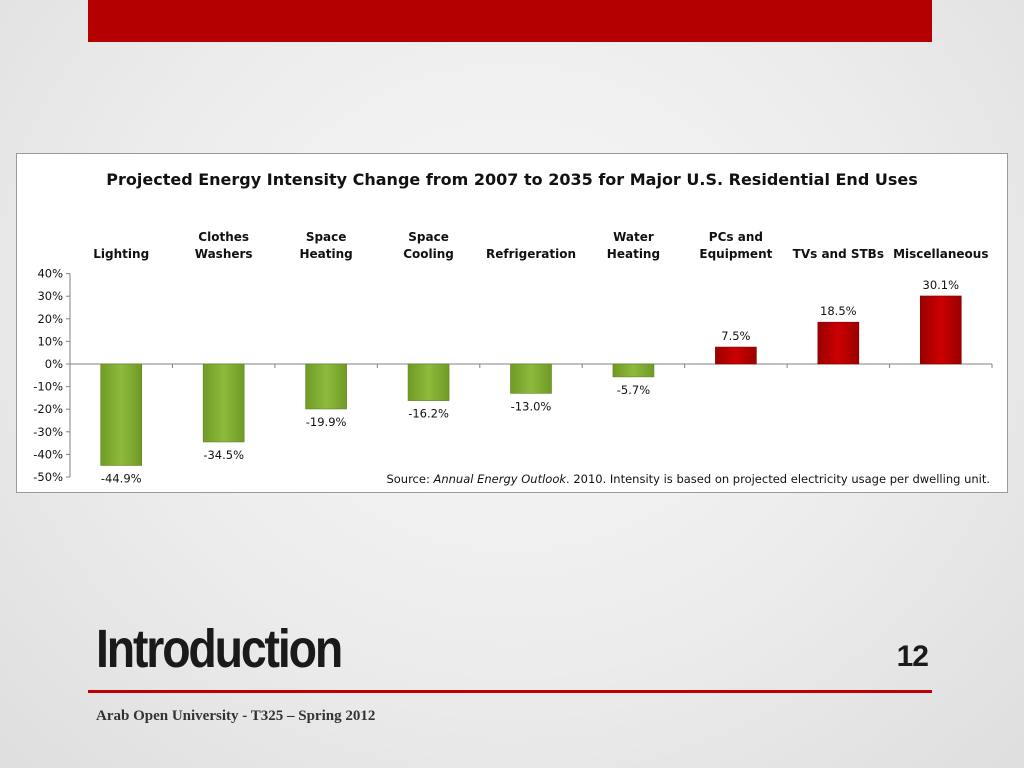  I want to click on data-label: -19.9%, so click(326, 422).